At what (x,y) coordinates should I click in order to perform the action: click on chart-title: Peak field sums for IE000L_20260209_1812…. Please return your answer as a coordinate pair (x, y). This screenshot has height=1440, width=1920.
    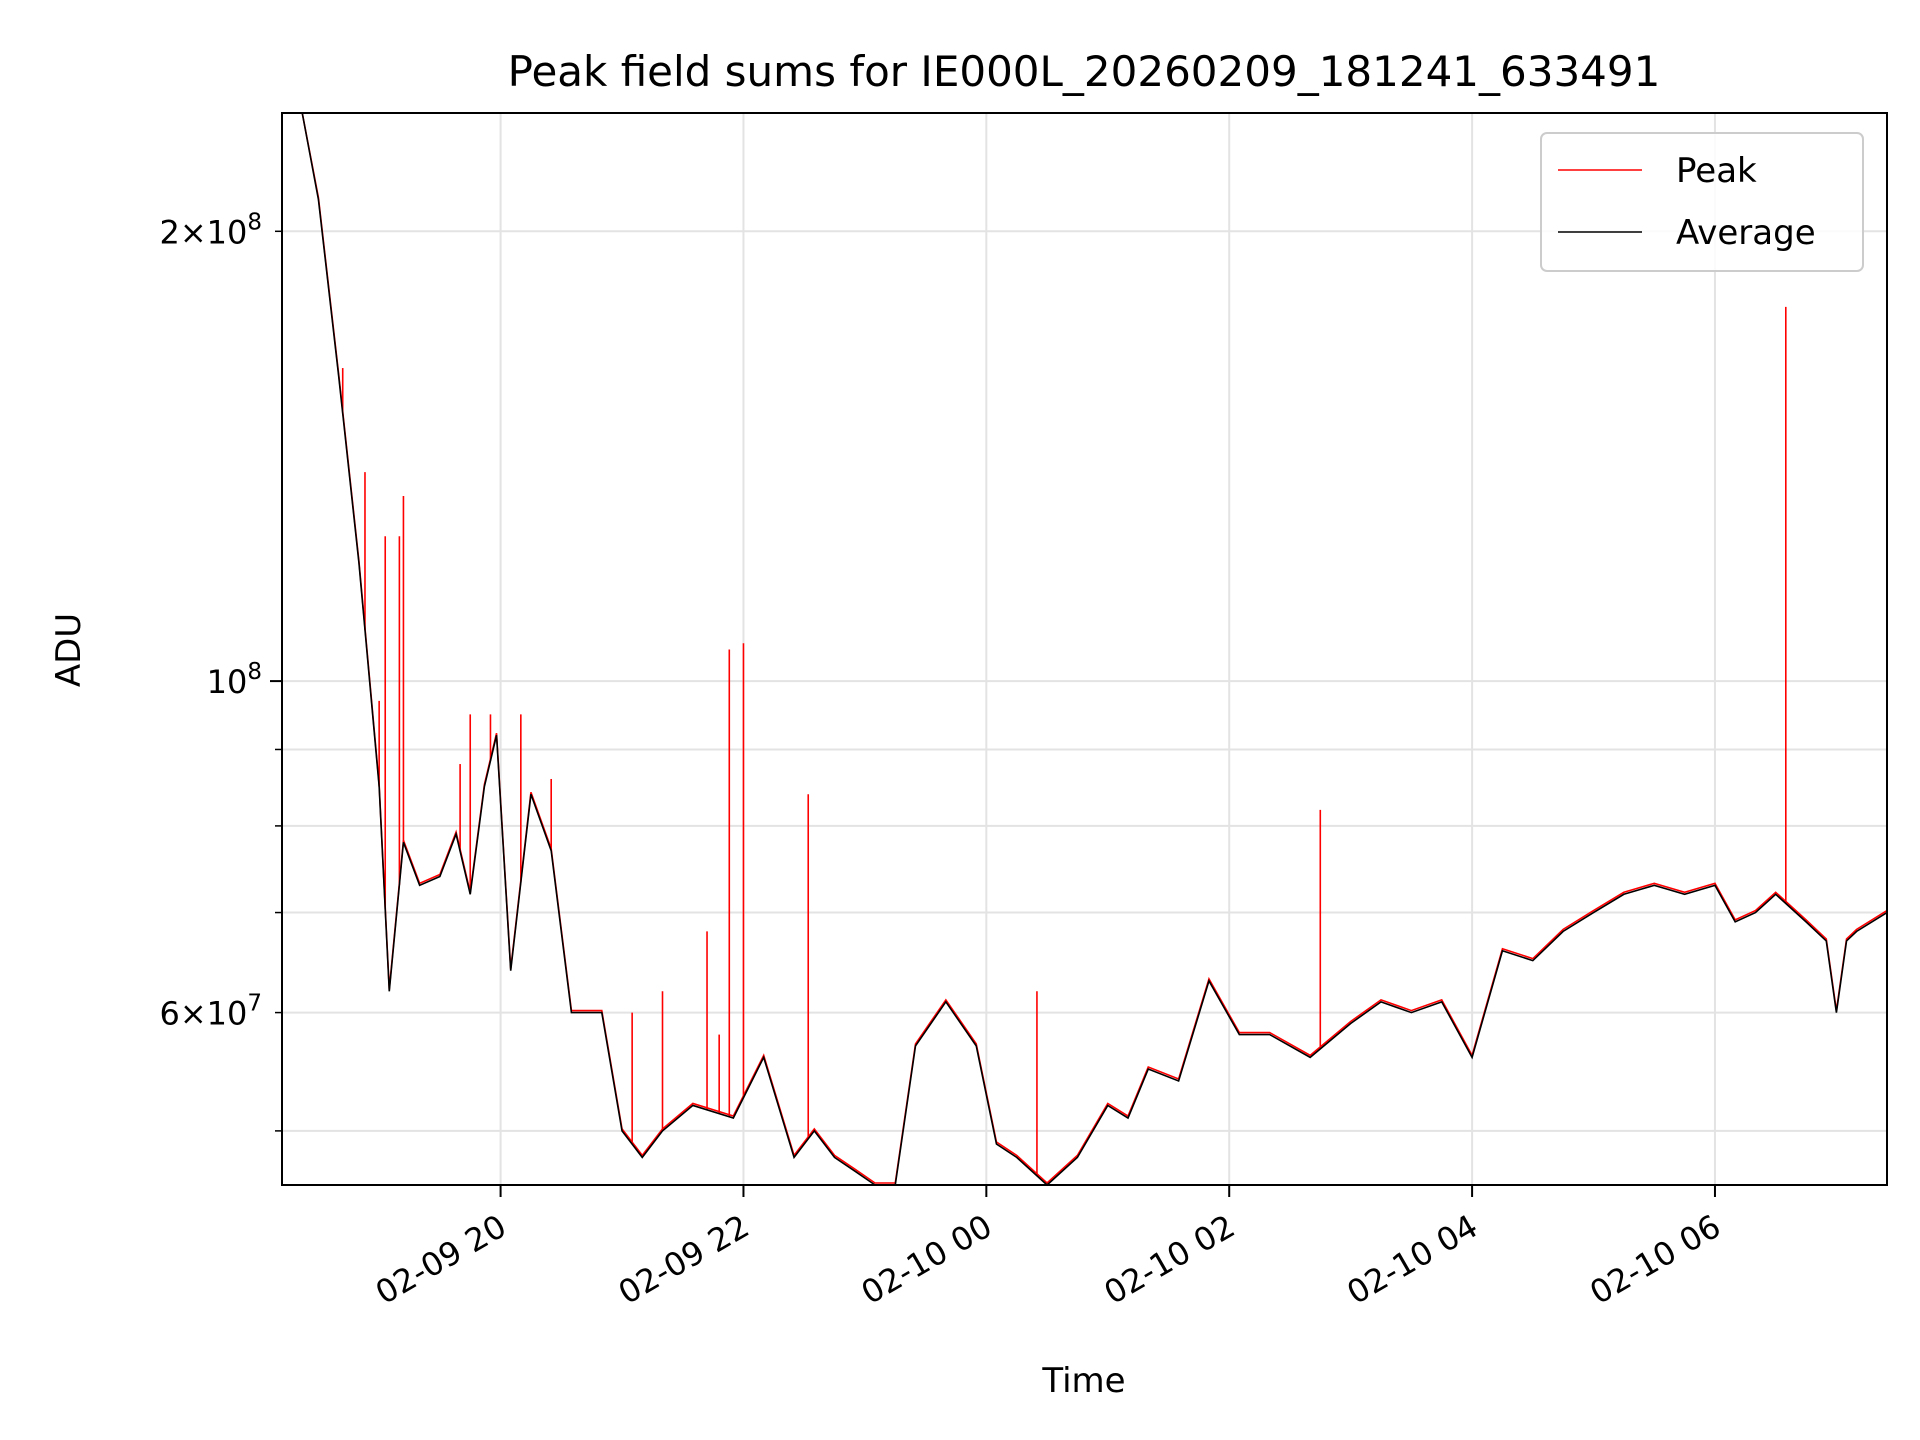
    Looking at the image, I should click on (1084, 71).